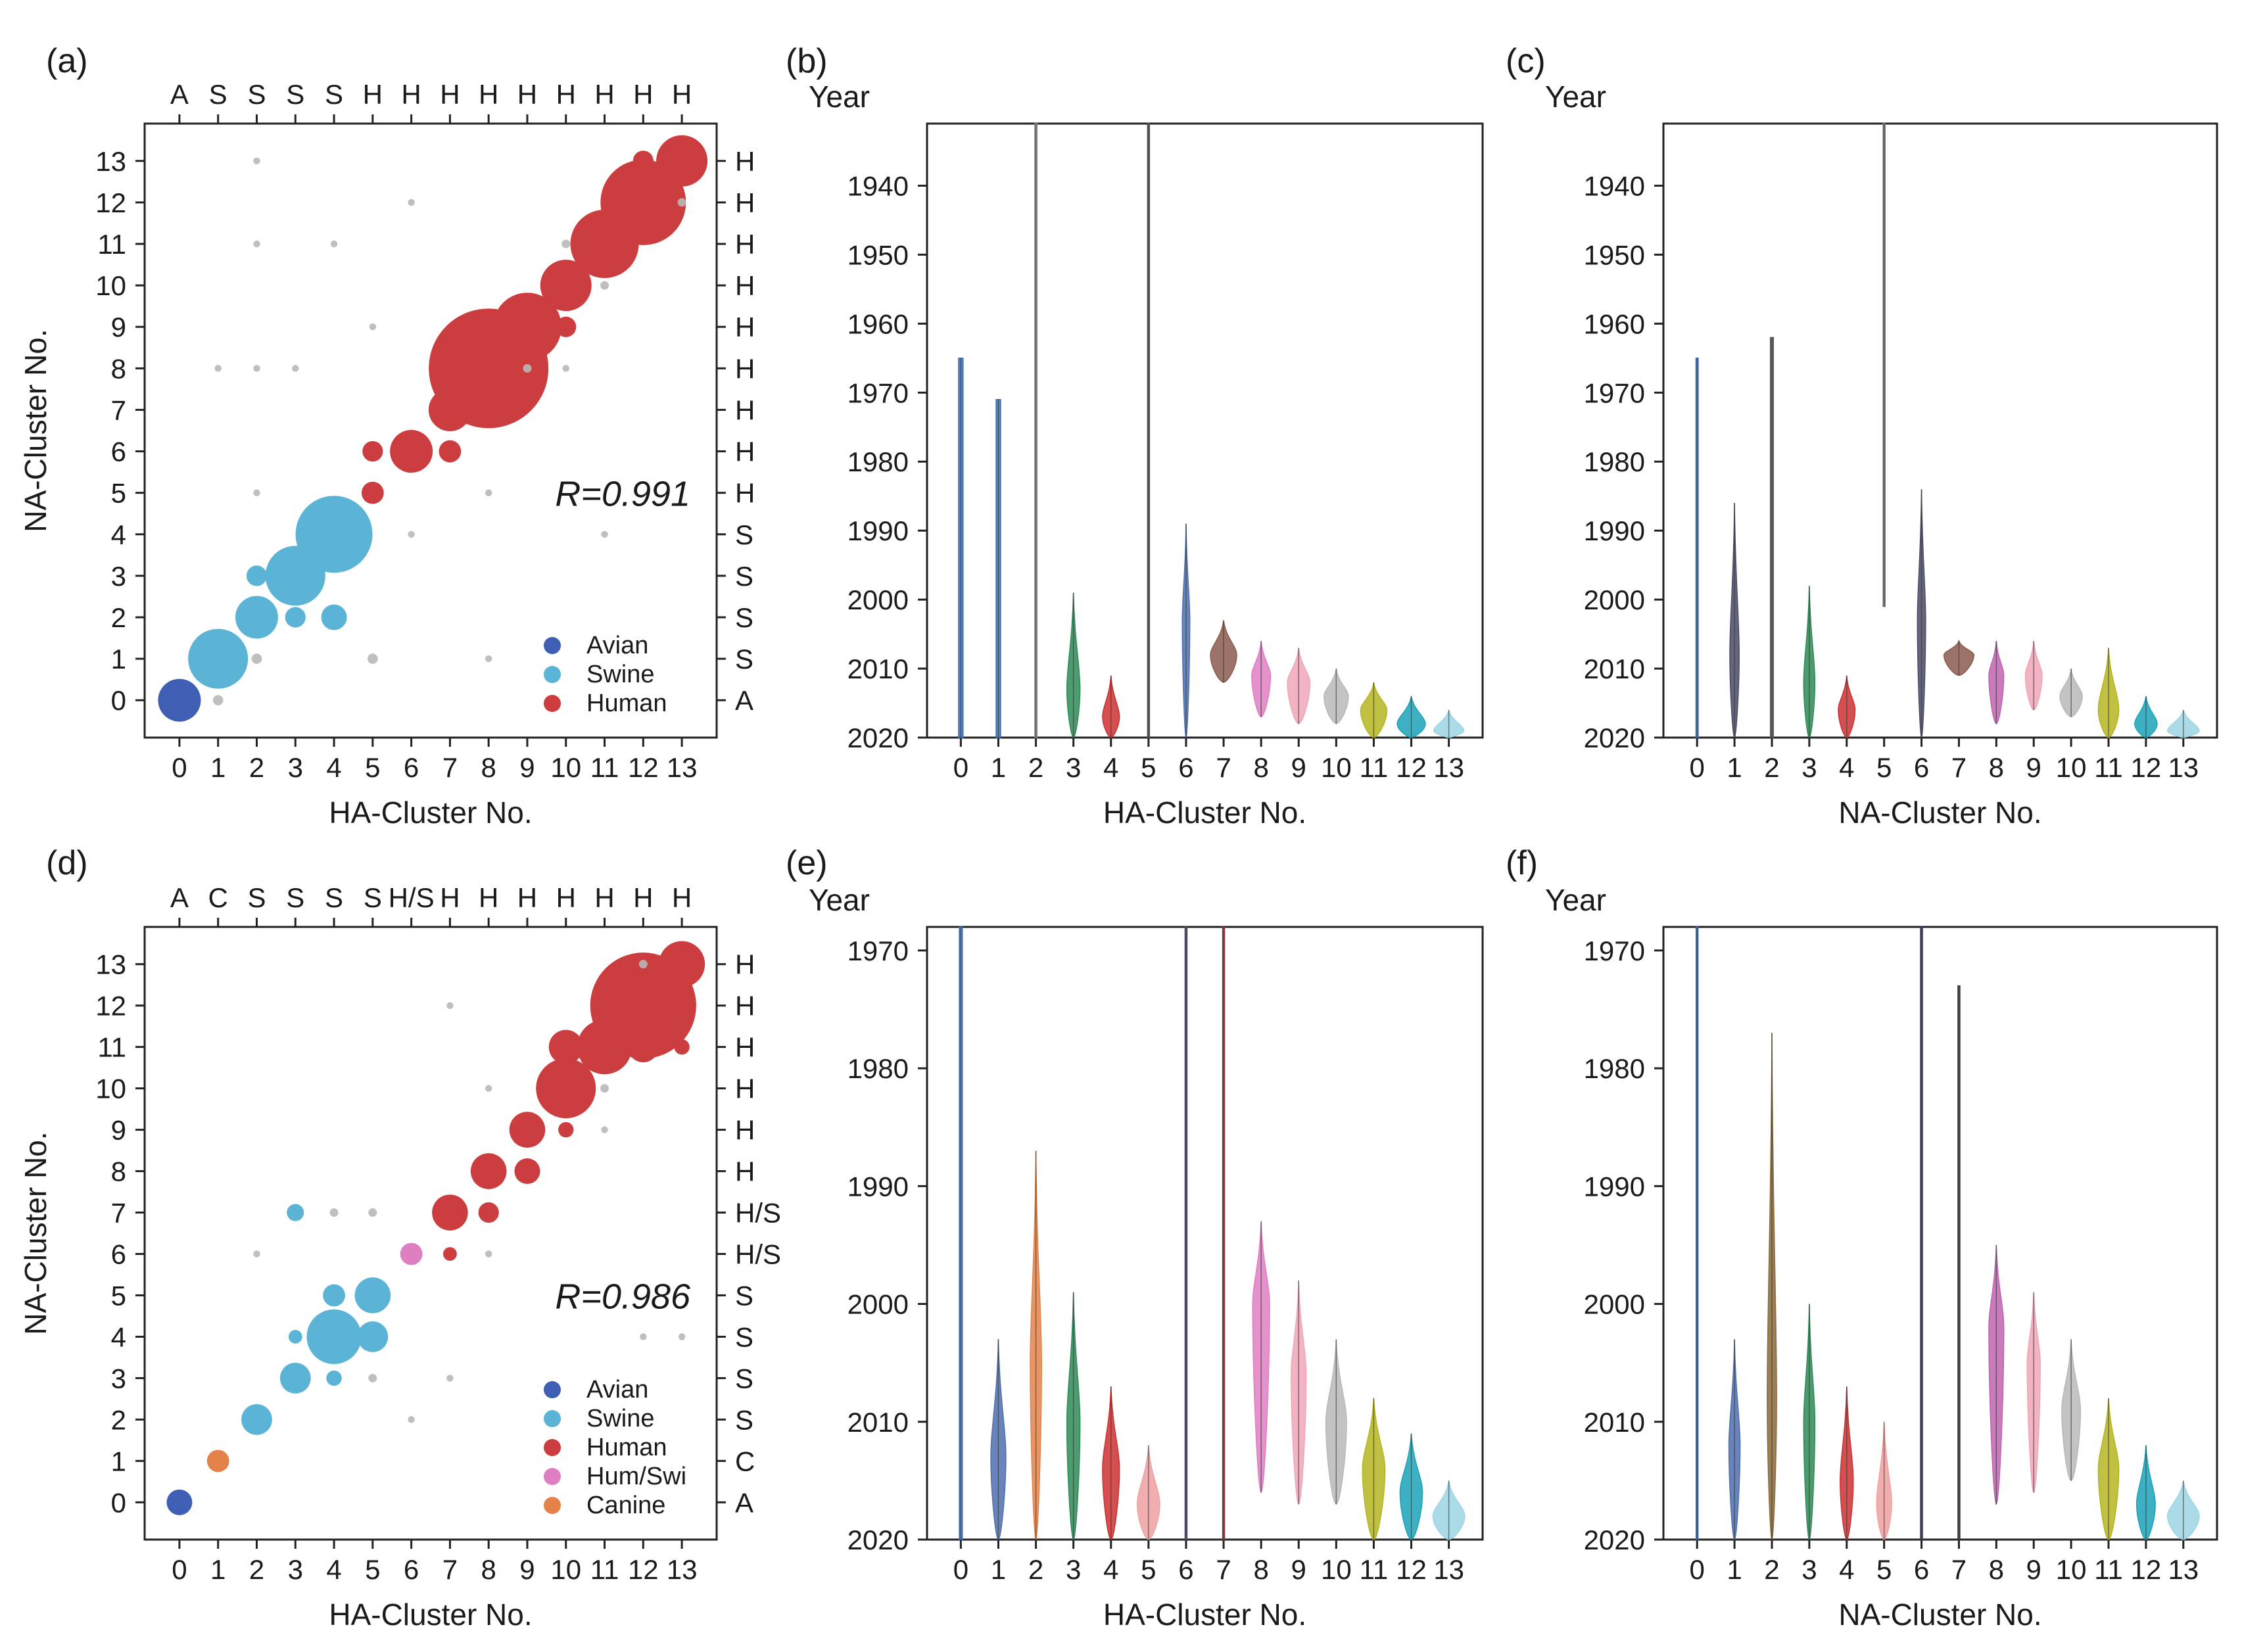 This screenshot has width=2242, height=1652. What do you see at coordinates (878, 392) in the screenshot?
I see `y-tick-label: 1970` at bounding box center [878, 392].